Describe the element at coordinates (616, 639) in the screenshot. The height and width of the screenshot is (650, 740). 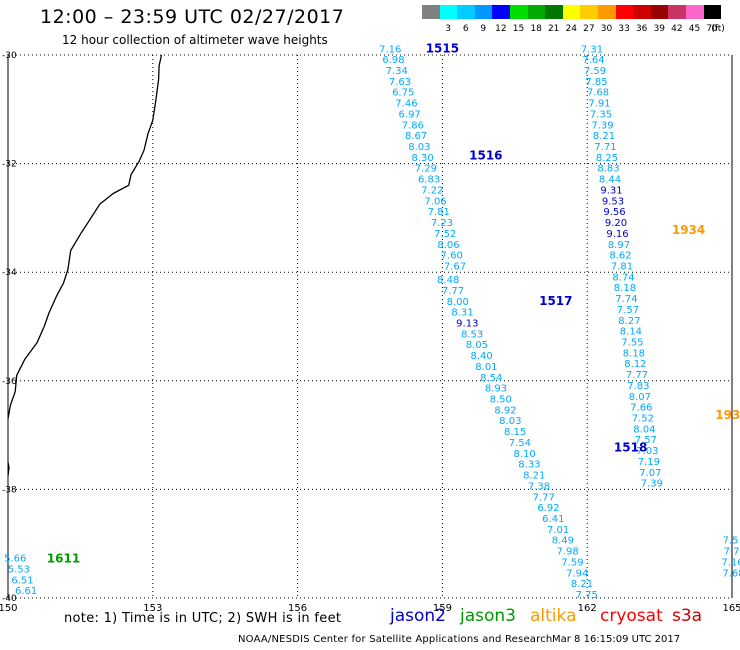
I see `footer-timestamp: Mar 8 16:15:09 UTC 2017` at that location.